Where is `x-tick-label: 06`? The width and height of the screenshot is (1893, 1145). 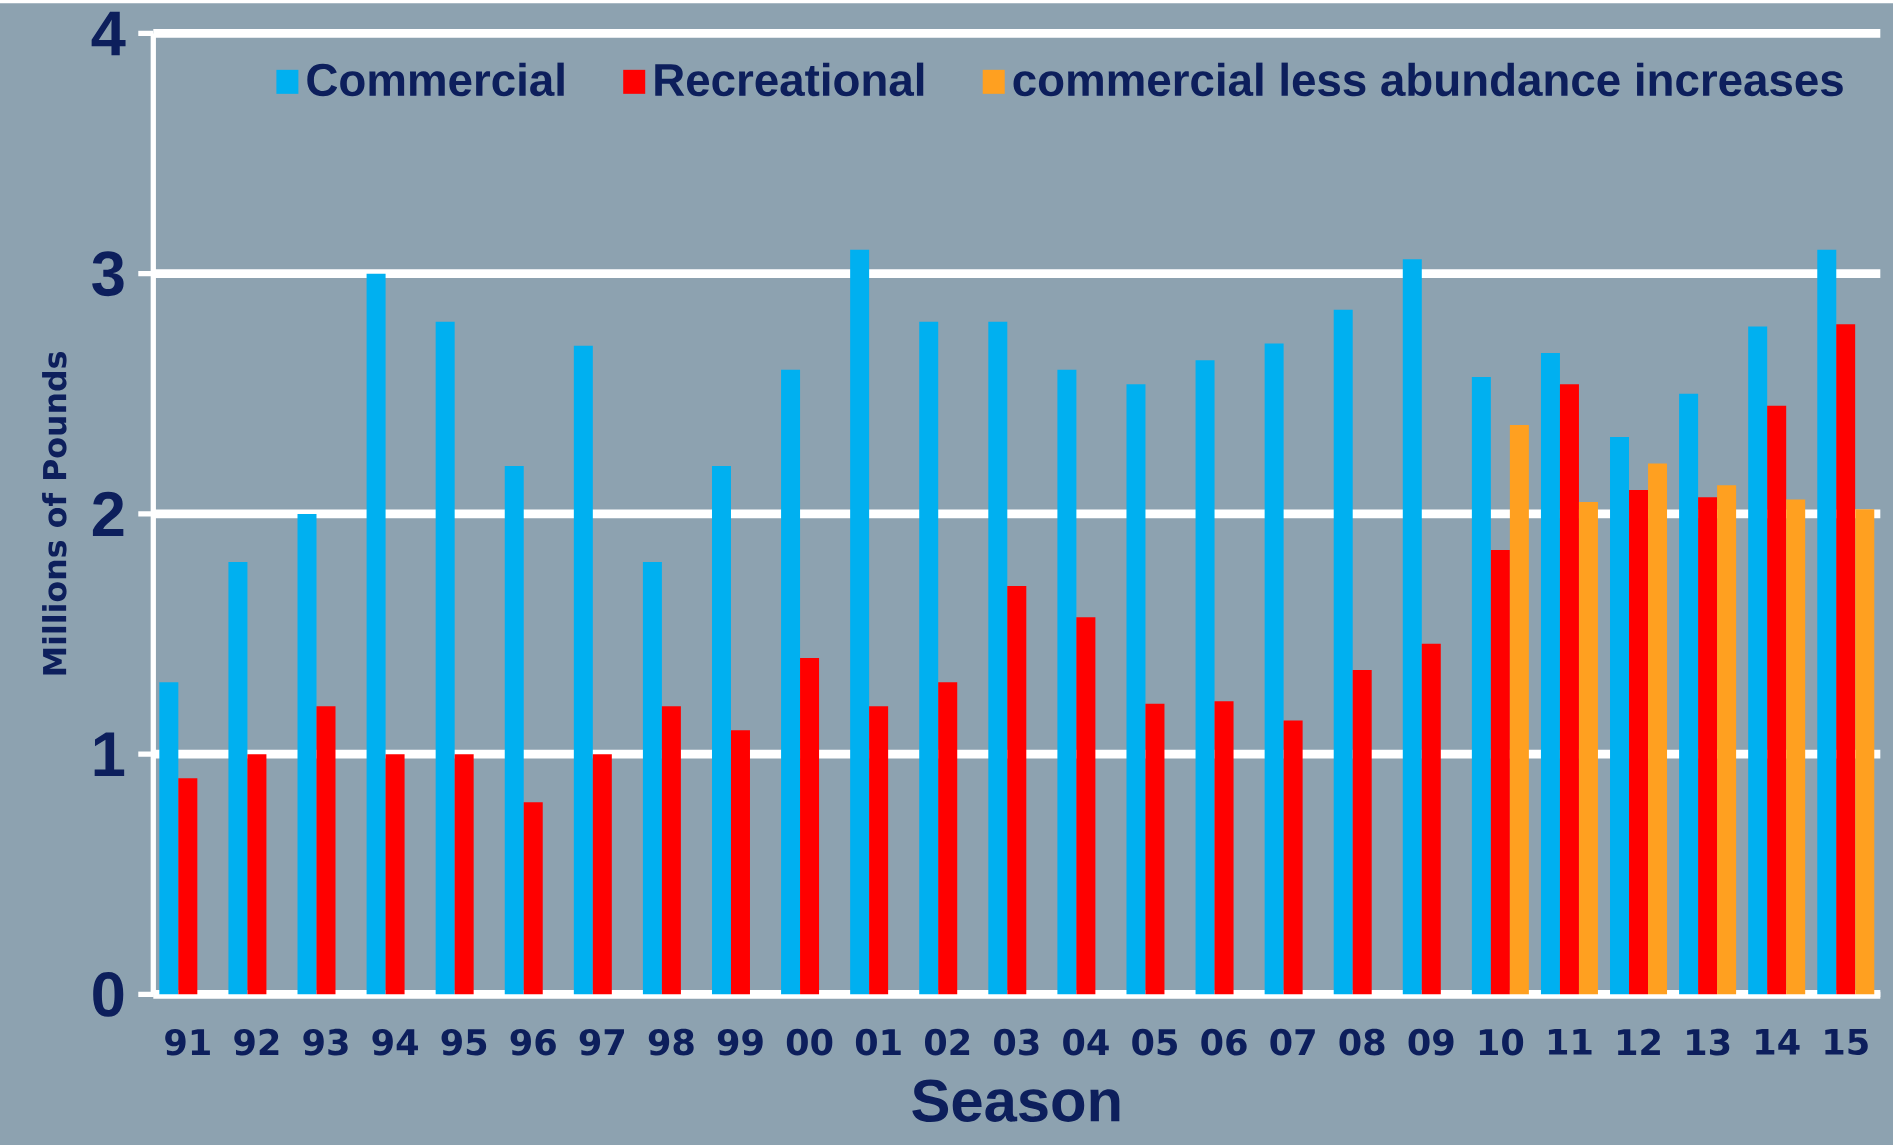
x-tick-label: 06 is located at coordinates (1224, 1042).